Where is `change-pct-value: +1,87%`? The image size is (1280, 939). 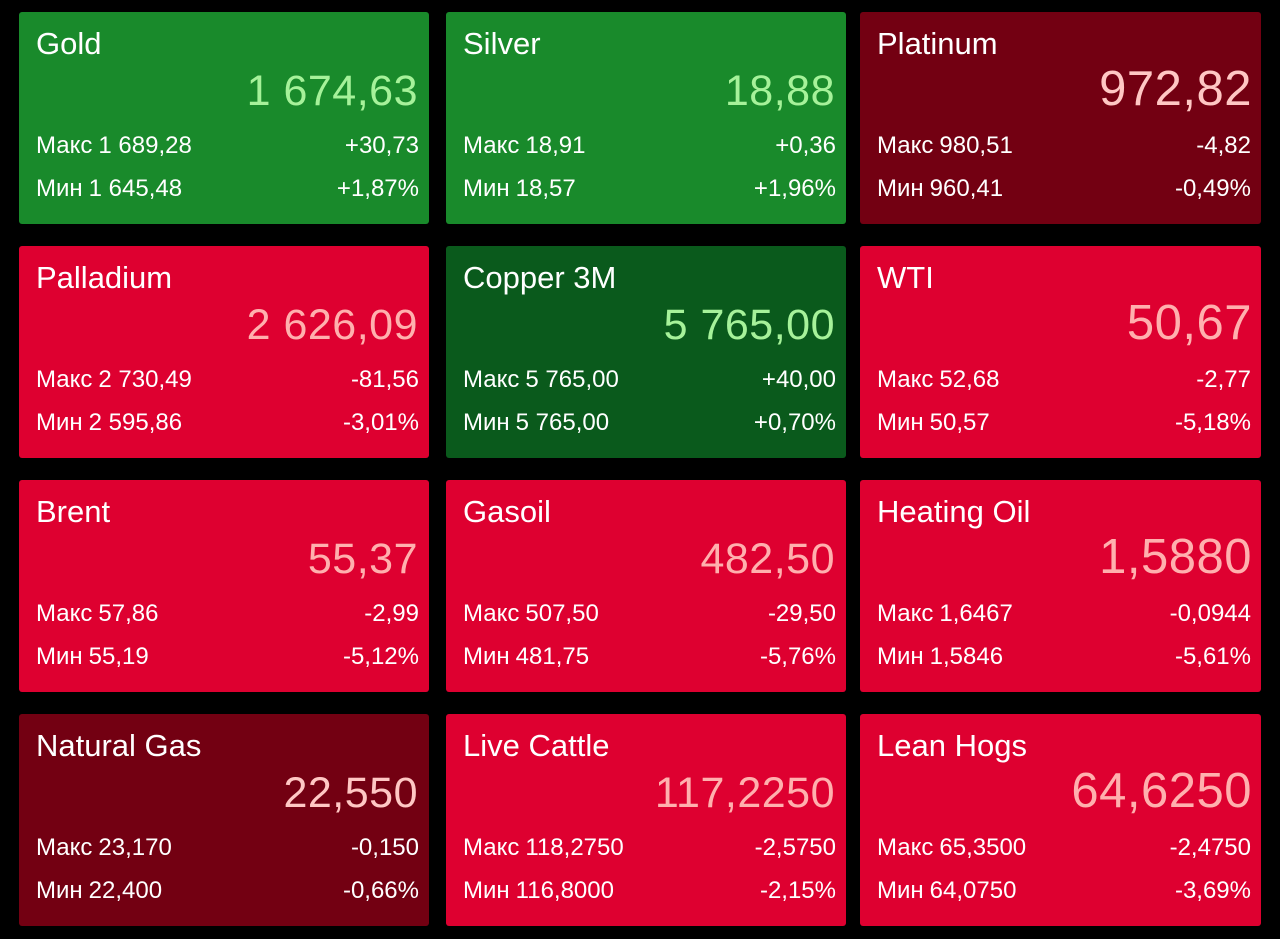 change-pct-value: +1,87% is located at coordinates (377, 188).